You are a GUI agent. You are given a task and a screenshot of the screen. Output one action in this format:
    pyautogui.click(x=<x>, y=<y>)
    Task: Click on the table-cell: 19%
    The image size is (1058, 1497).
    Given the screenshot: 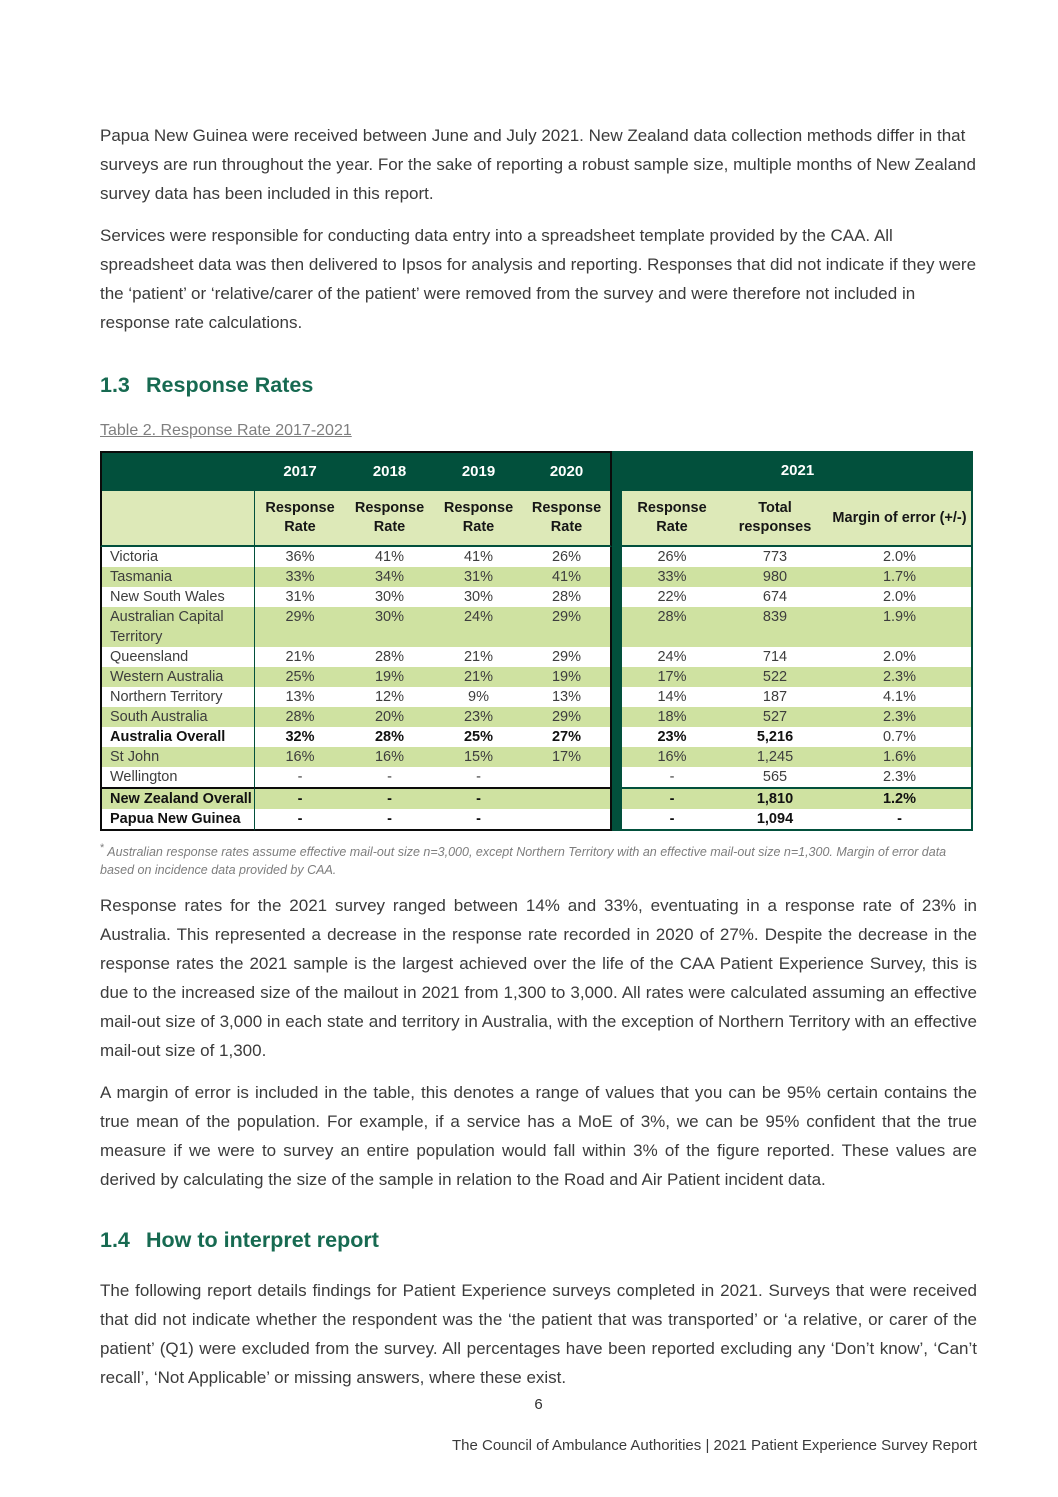 What is the action you would take?
    pyautogui.click(x=389, y=677)
    